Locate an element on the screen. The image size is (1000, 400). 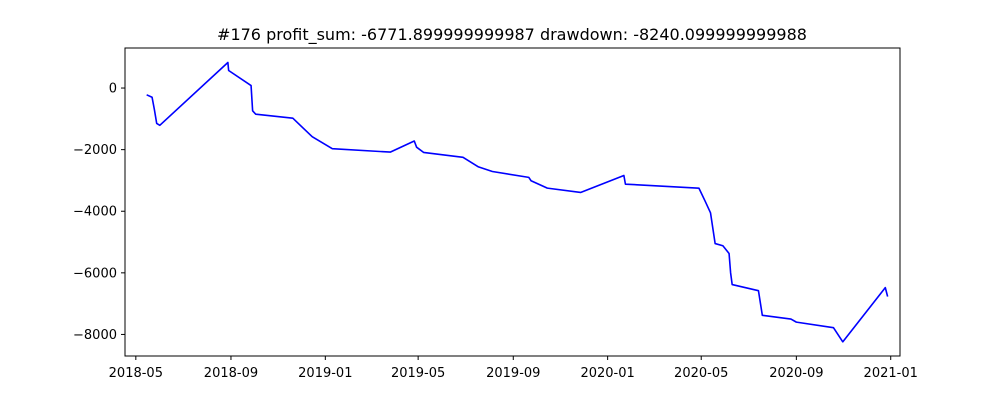
x-tick-label: 2020-09 is located at coordinates (796, 373).